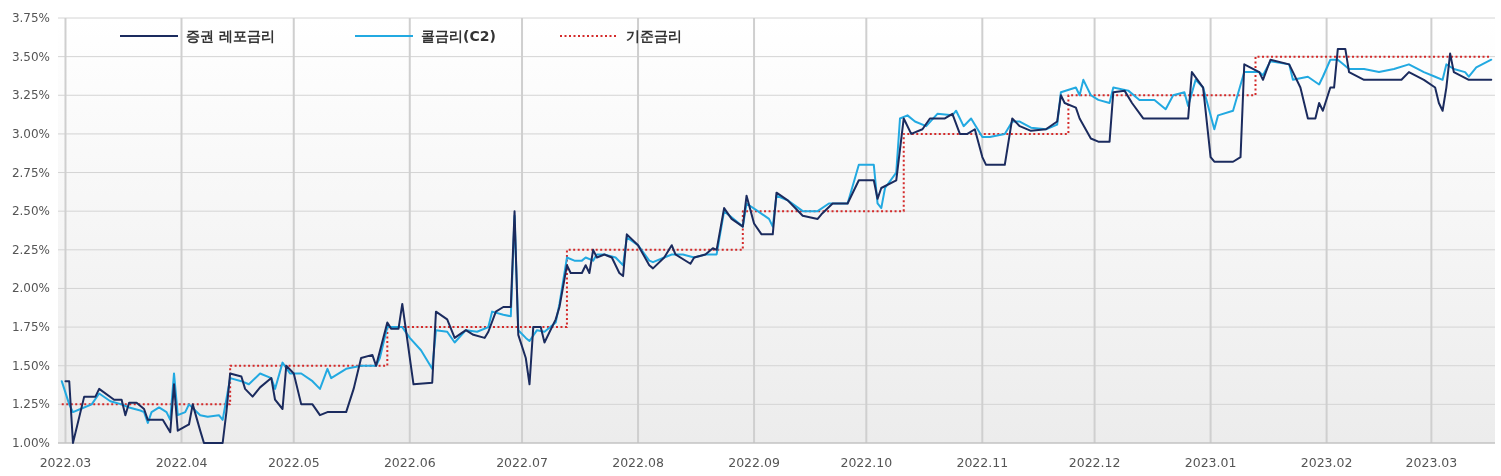 This screenshot has height=476, width=1501. What do you see at coordinates (754, 462) in the screenshot?
I see `x-tick-label: 2022.09` at bounding box center [754, 462].